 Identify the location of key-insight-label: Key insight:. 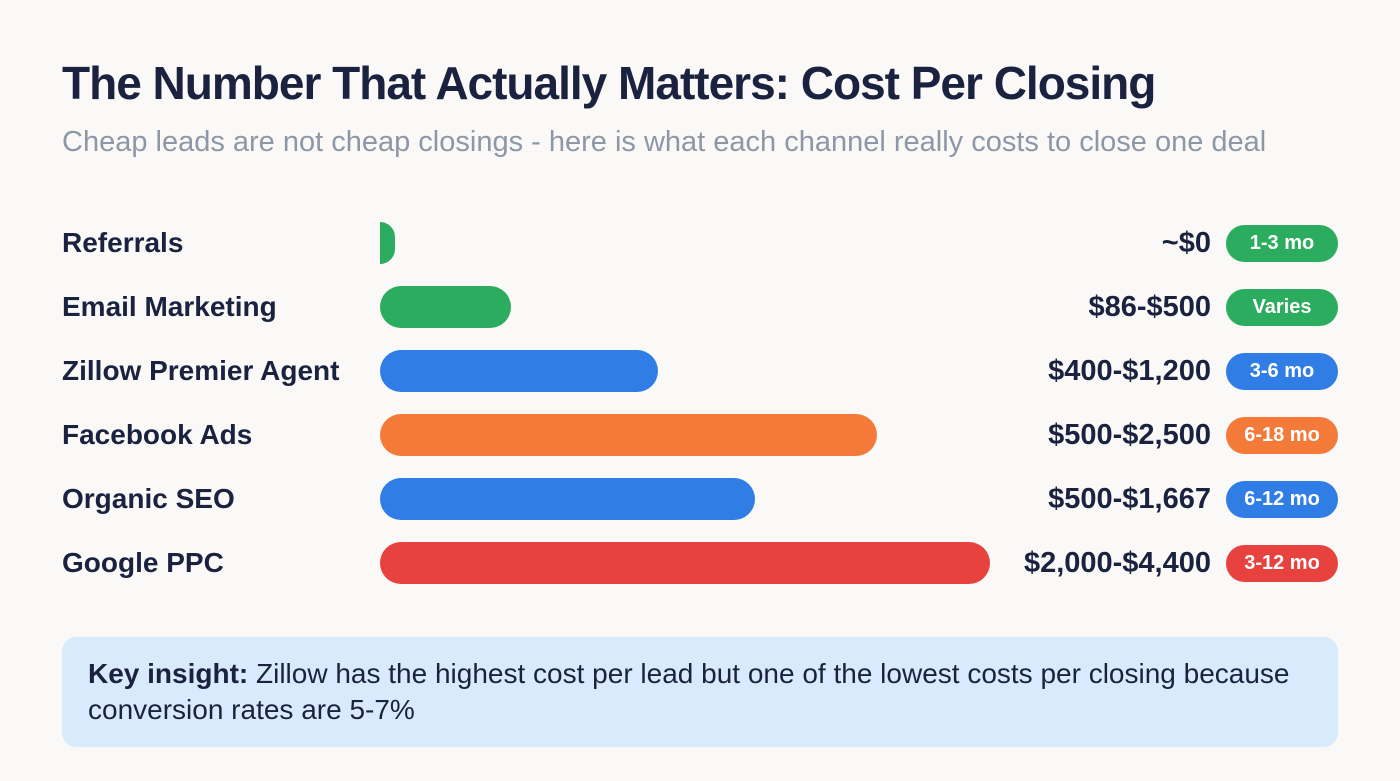
(168, 673).